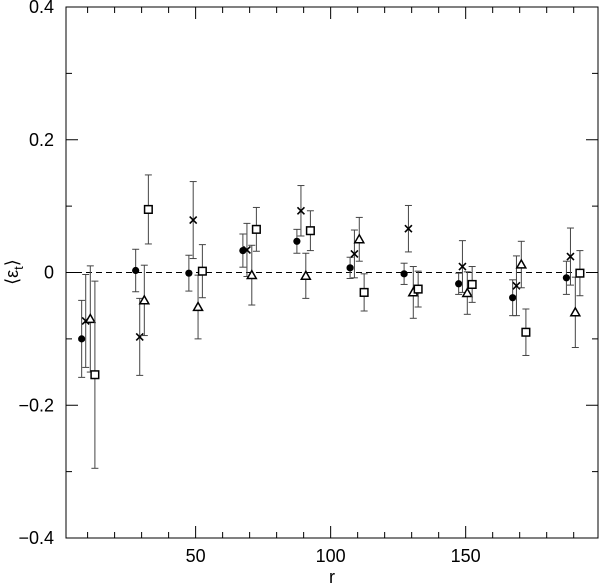 The width and height of the screenshot is (600, 585). Describe the element at coordinates (36, 538) in the screenshot. I see `y-tick-label: −0.4` at that location.